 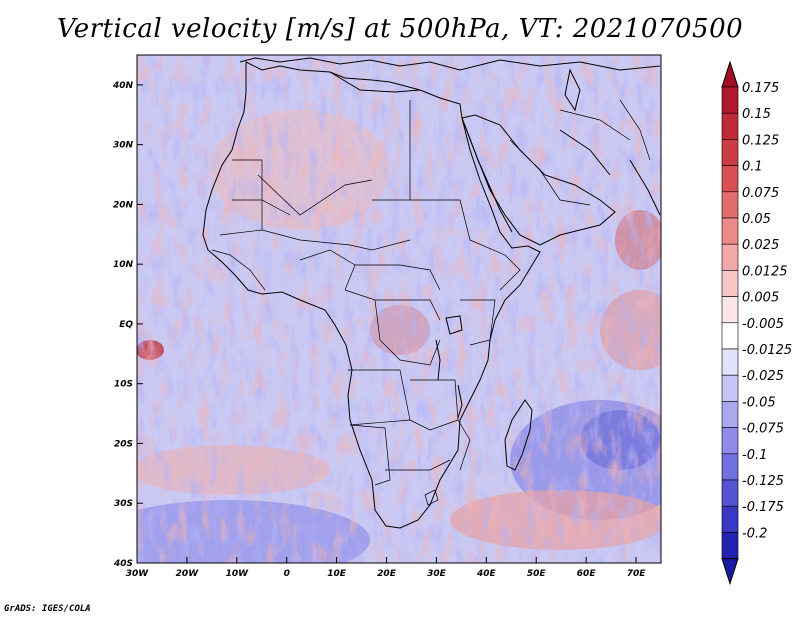 What do you see at coordinates (460, 401) in the screenshot?
I see `lake-malawi` at bounding box center [460, 401].